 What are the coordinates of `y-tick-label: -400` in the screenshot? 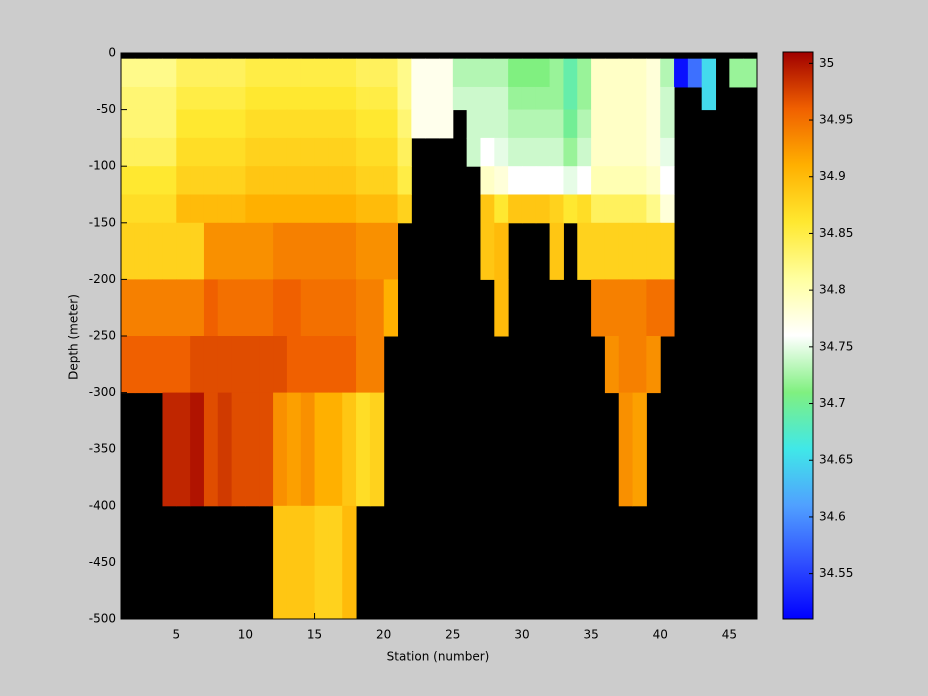 It's located at (102, 505).